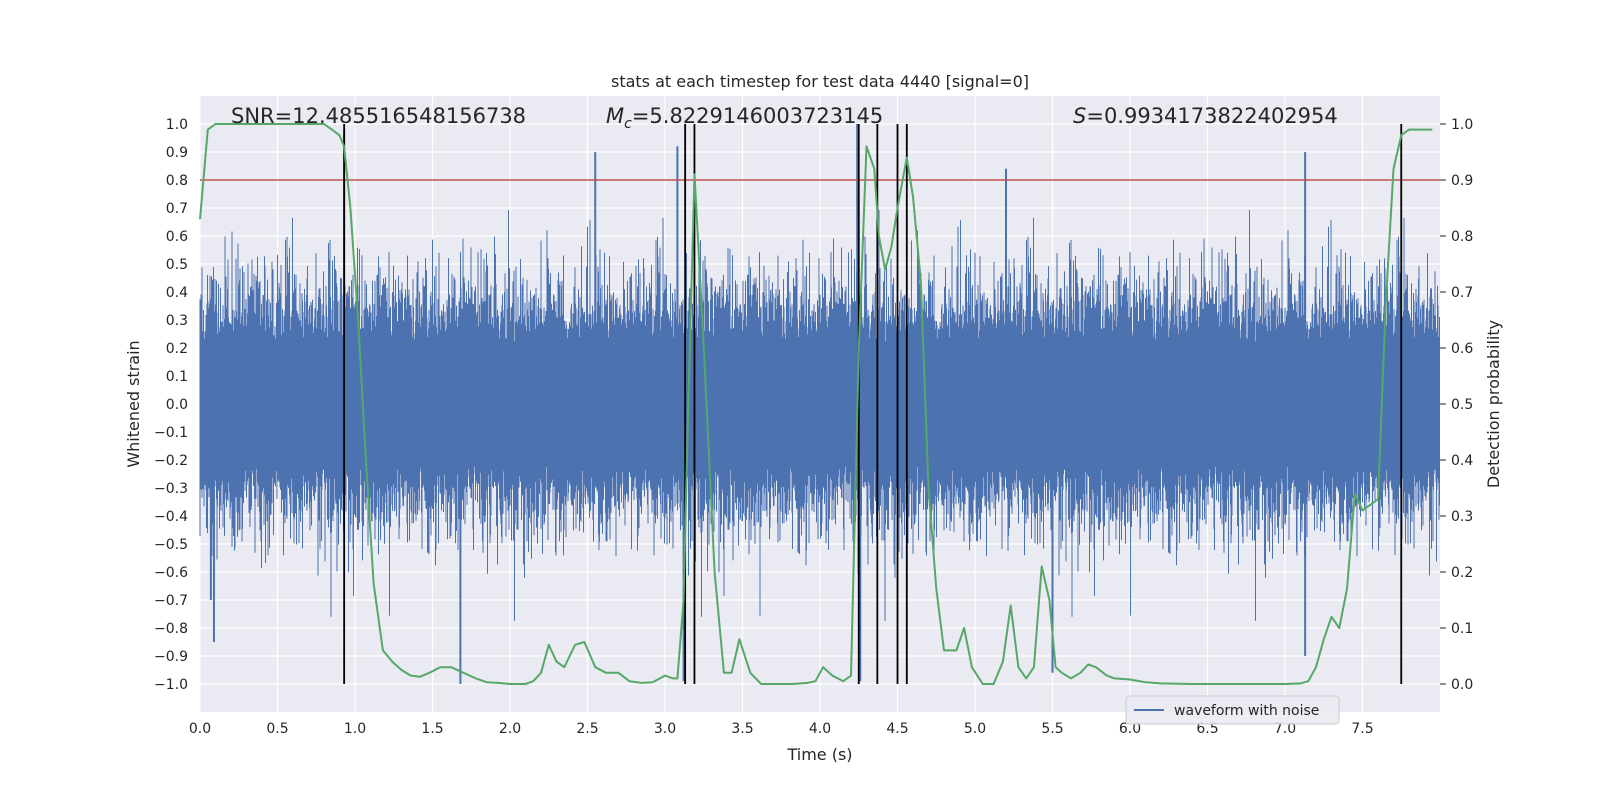 Image resolution: width=1600 pixels, height=800 pixels. What do you see at coordinates (171, 685) in the screenshot?
I see `y-tick-label: −1.0` at bounding box center [171, 685].